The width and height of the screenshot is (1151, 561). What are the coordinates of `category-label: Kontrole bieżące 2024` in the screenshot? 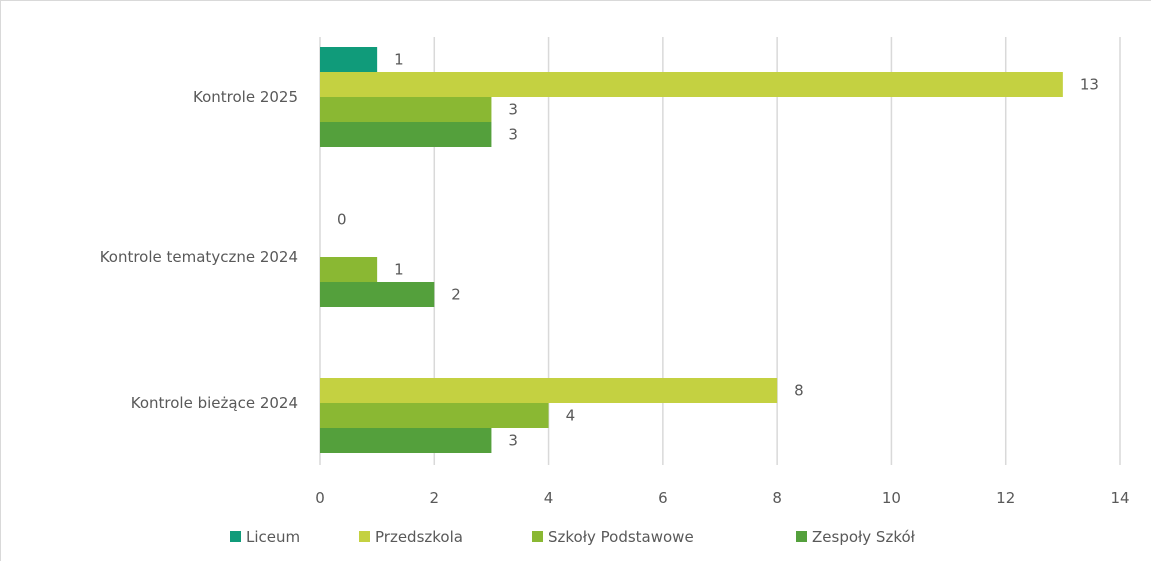 It's located at (214, 403).